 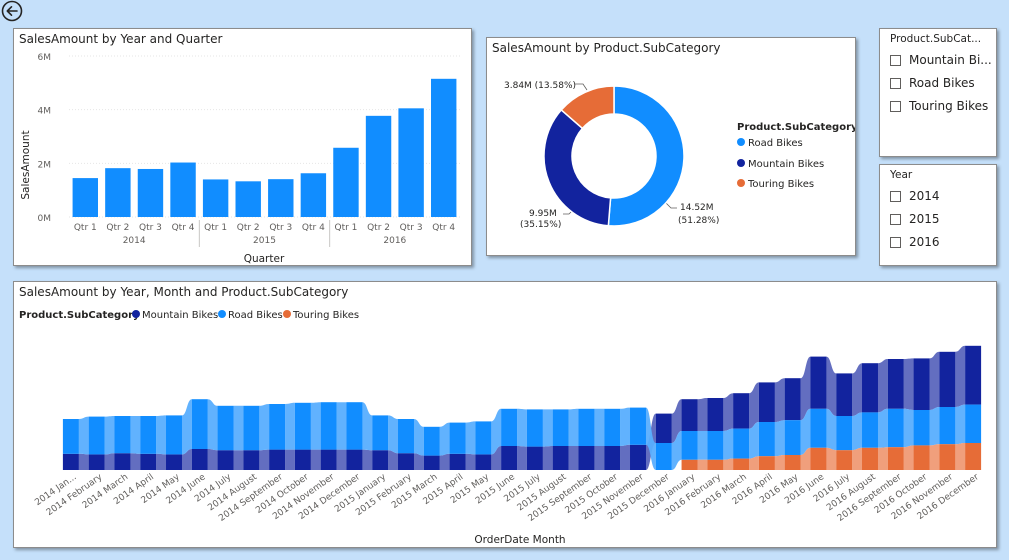 What do you see at coordinates (255, 315) in the screenshot?
I see `ribbon-legend-road: Road Bikes` at bounding box center [255, 315].